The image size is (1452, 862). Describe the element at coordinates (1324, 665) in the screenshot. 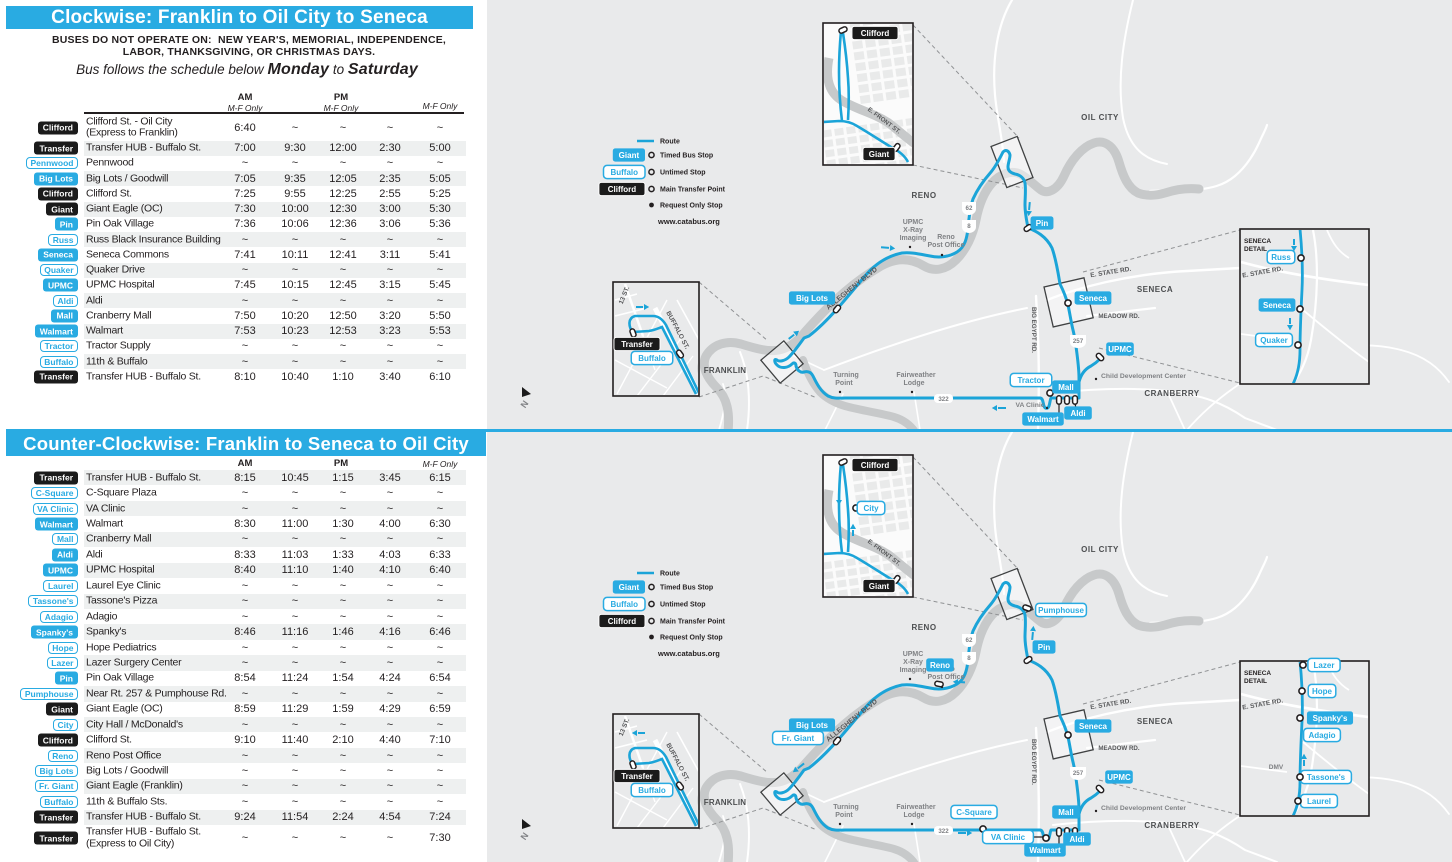

I see `svg-text: Lazer` at that location.